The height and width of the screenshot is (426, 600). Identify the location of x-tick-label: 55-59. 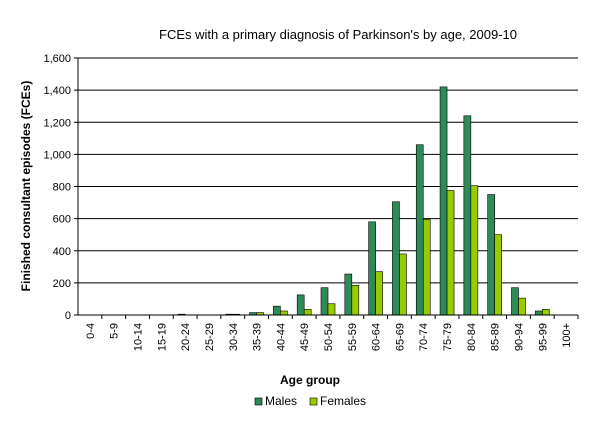
(353, 337).